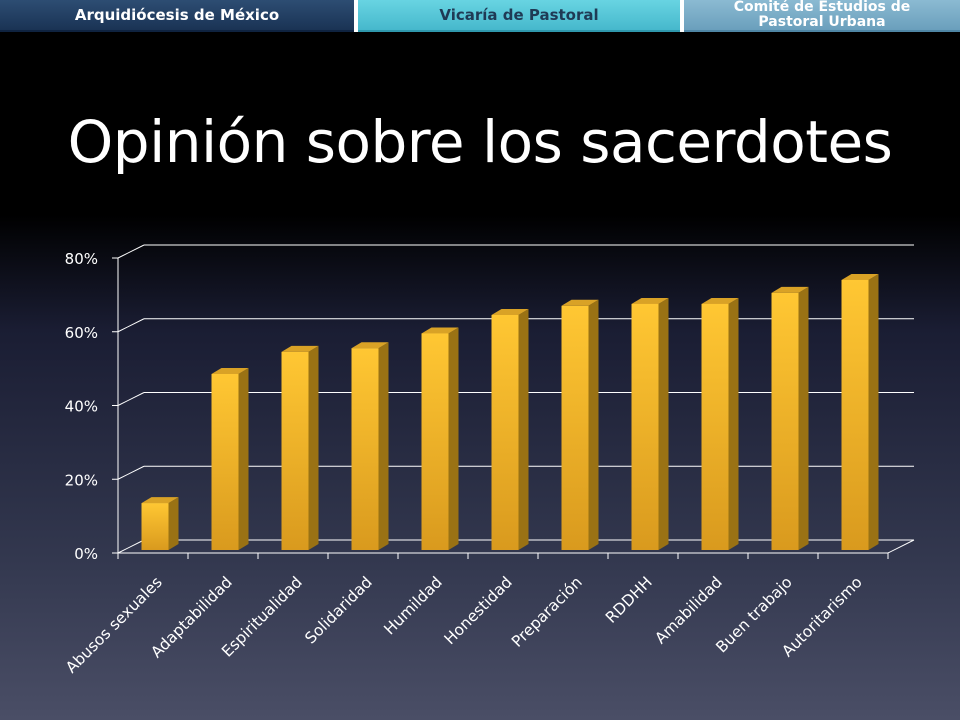 This screenshot has width=960, height=720. I want to click on xtick-label-7: RDDHH, so click(629, 600).